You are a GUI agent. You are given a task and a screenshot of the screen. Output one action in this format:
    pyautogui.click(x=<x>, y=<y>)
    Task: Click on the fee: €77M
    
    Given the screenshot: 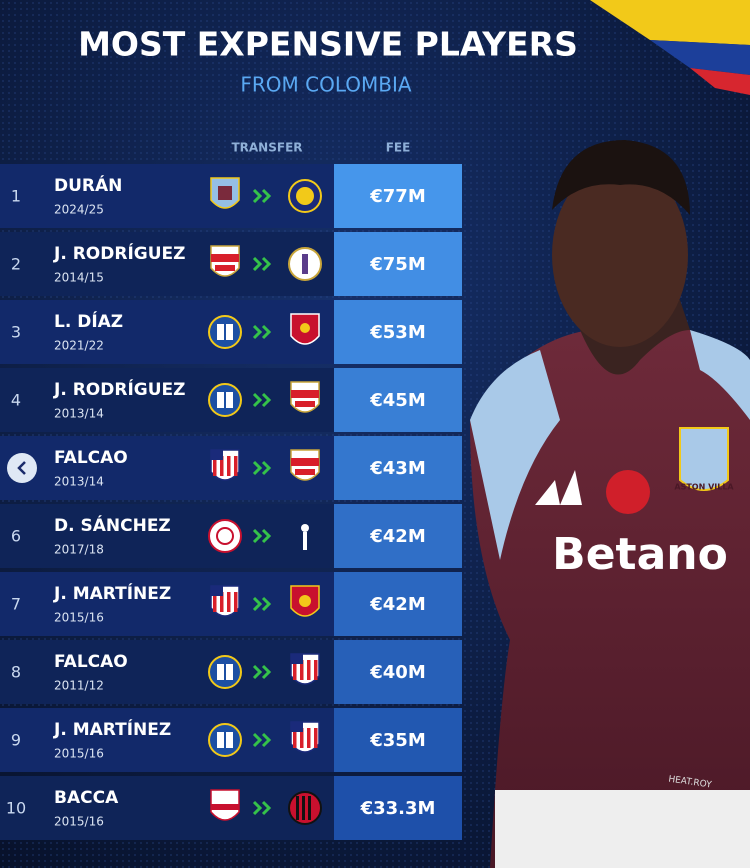 What is the action you would take?
    pyautogui.click(x=397, y=196)
    